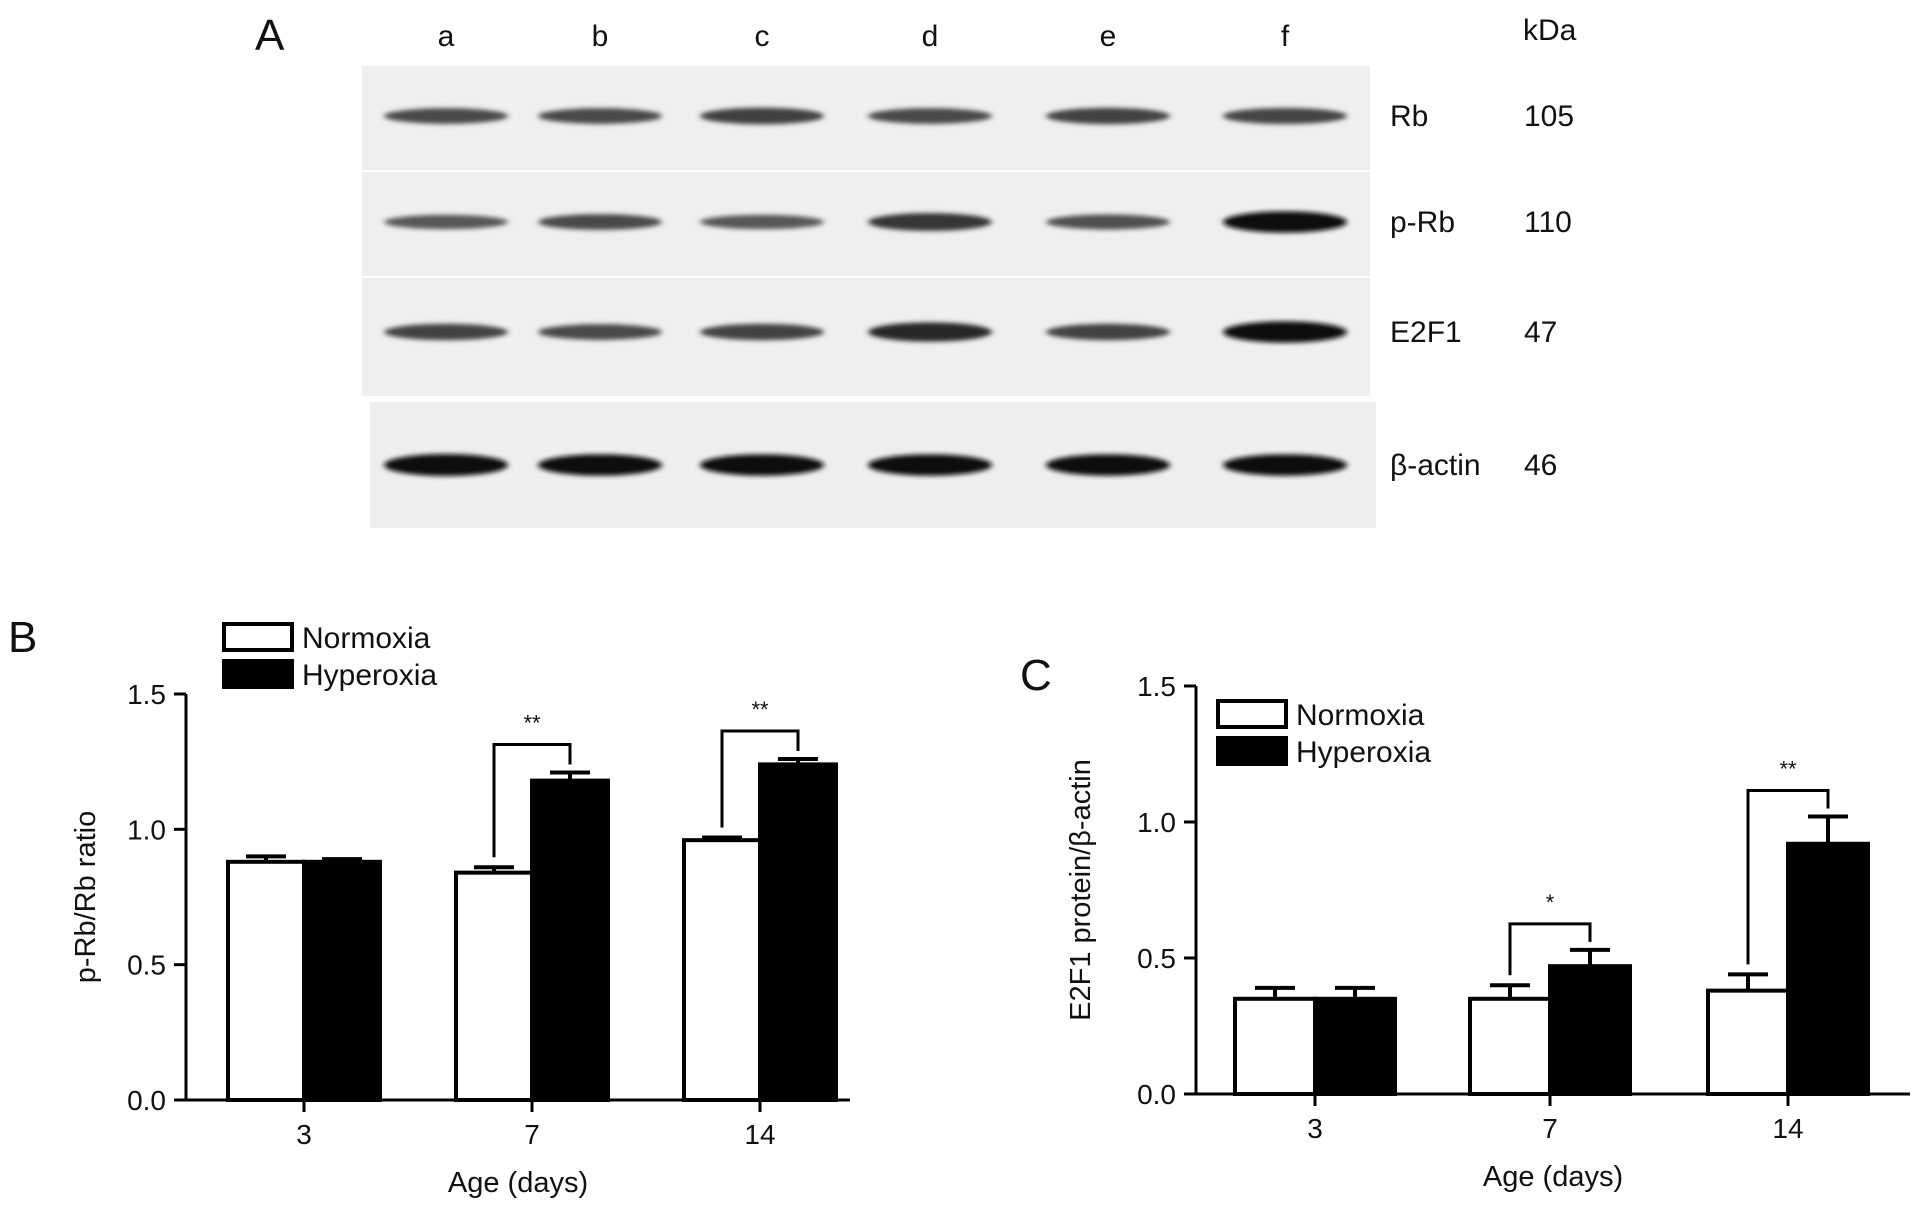  Describe the element at coordinates (930, 36) in the screenshot. I see `lane-label-d: d` at that location.